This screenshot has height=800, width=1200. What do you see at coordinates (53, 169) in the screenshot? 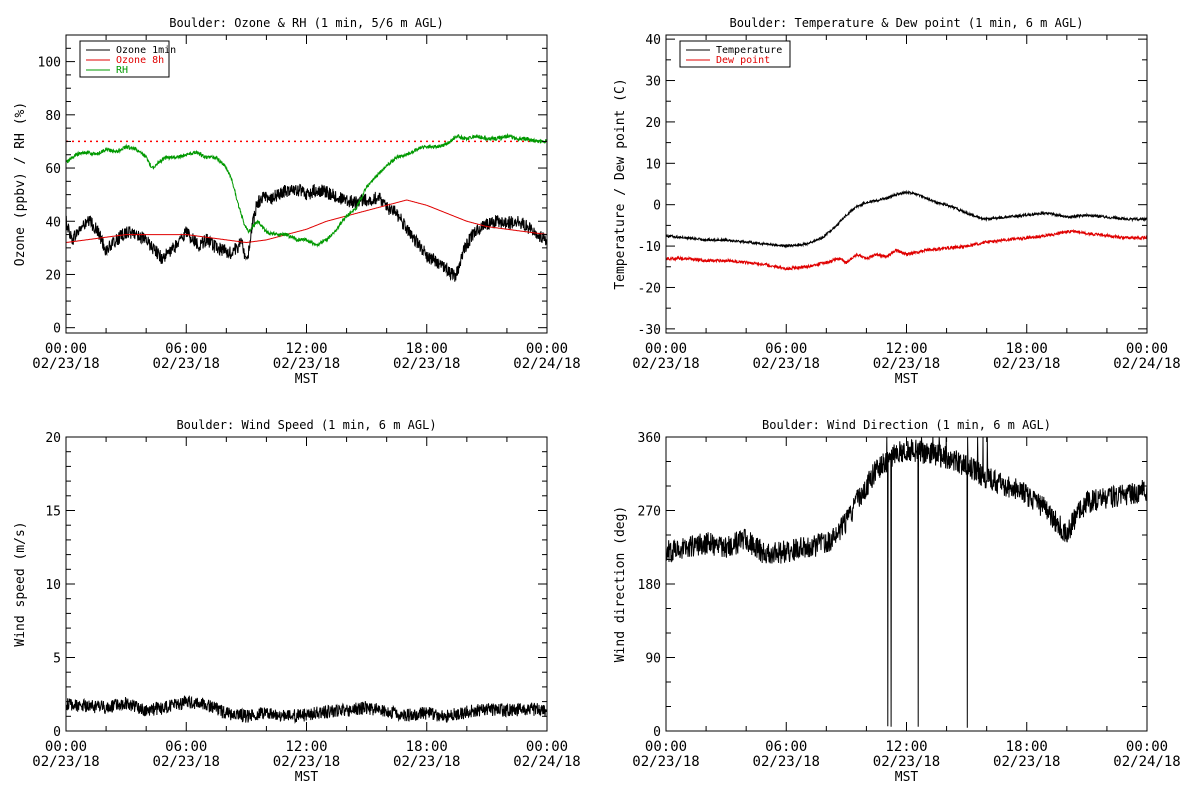
I see `ozone-ytick-label: 60` at bounding box center [53, 169].